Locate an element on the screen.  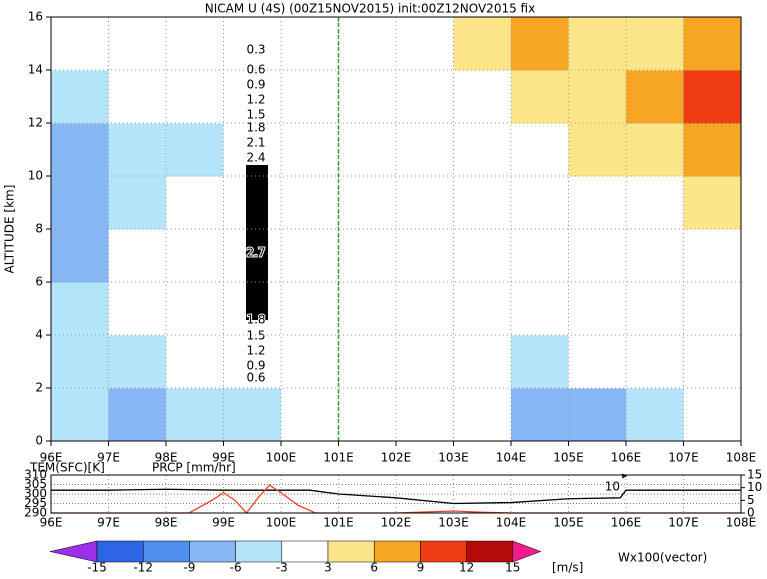
x-tick-label: 100E is located at coordinates (281, 523).